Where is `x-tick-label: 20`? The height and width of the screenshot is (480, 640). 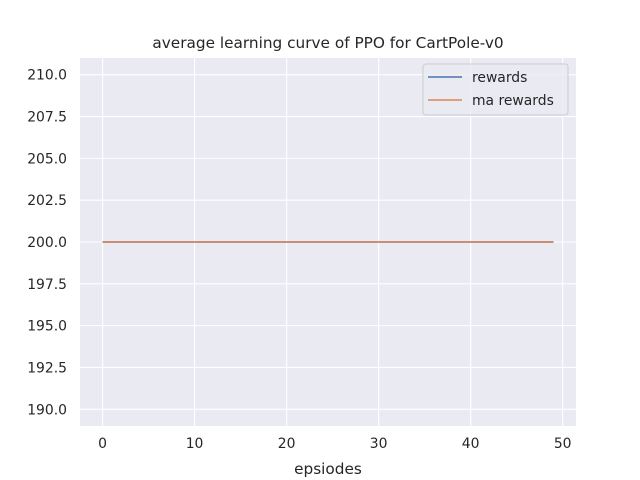
x-tick-label: 20 is located at coordinates (287, 444).